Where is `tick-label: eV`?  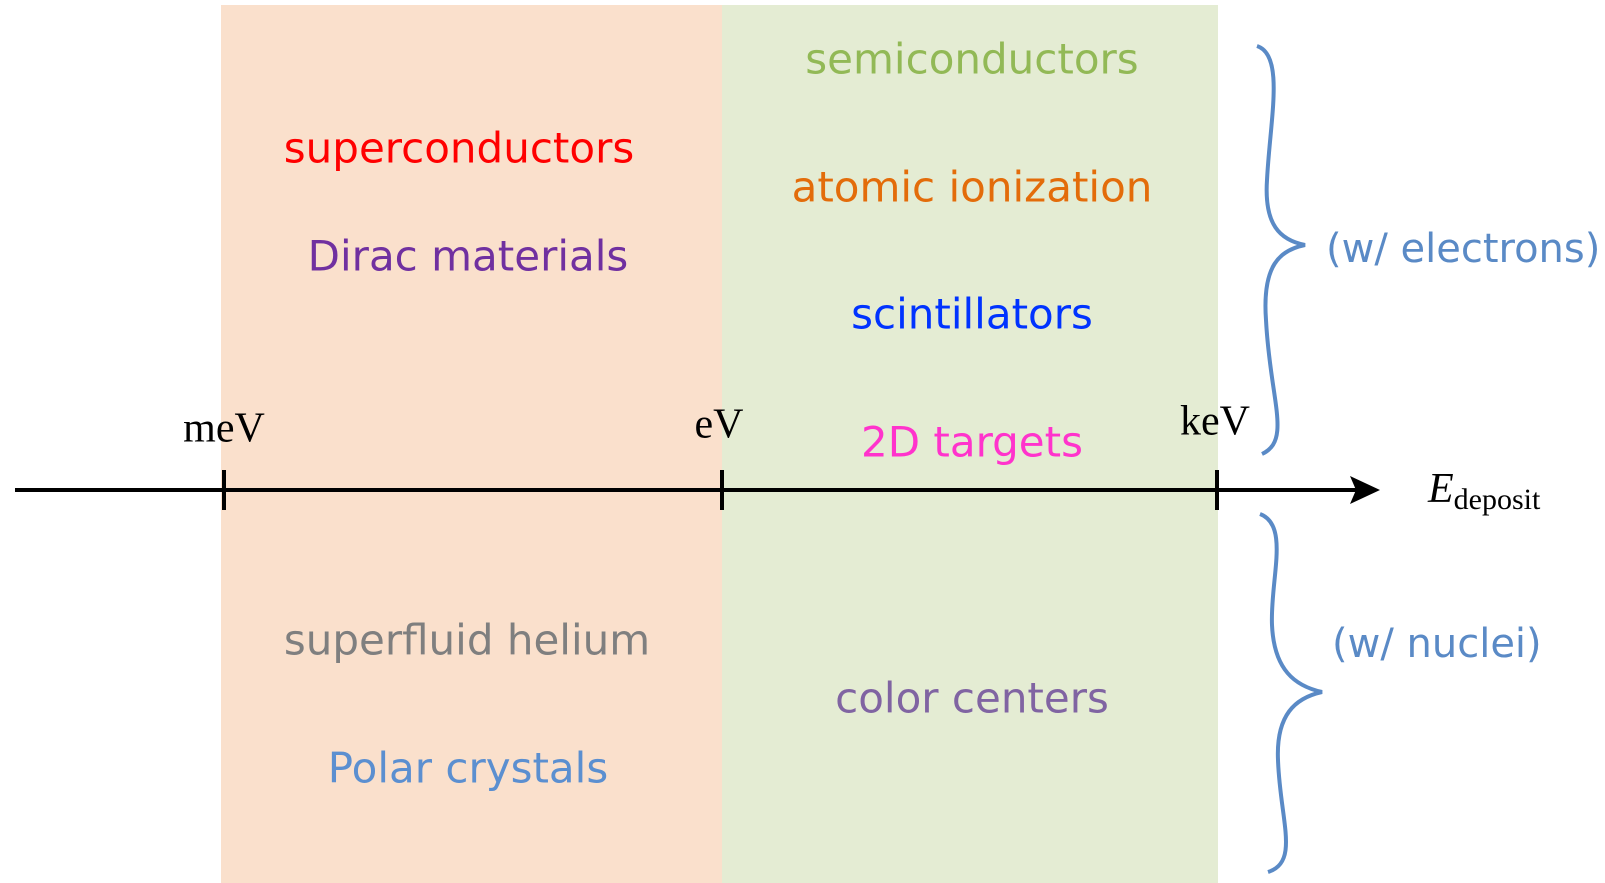 tick-label: eV is located at coordinates (719, 425).